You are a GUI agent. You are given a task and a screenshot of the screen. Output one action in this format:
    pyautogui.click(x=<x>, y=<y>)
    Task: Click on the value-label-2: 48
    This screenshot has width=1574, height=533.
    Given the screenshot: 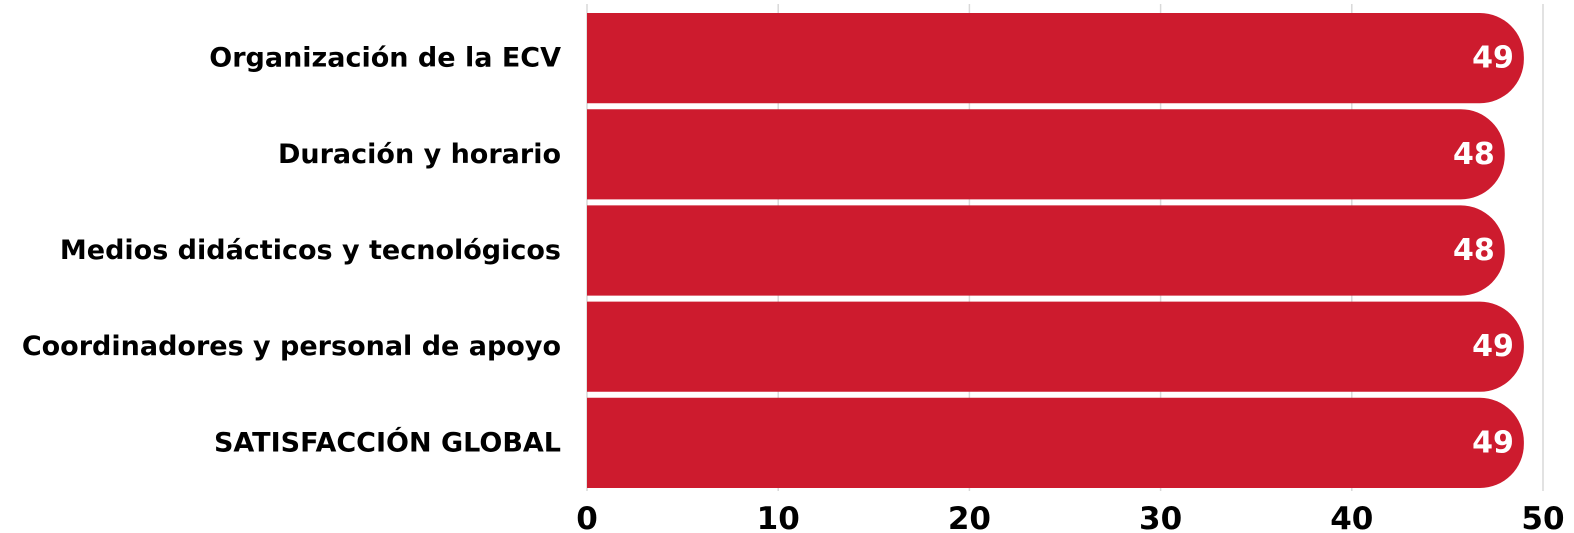 What is the action you would take?
    pyautogui.click(x=1474, y=154)
    